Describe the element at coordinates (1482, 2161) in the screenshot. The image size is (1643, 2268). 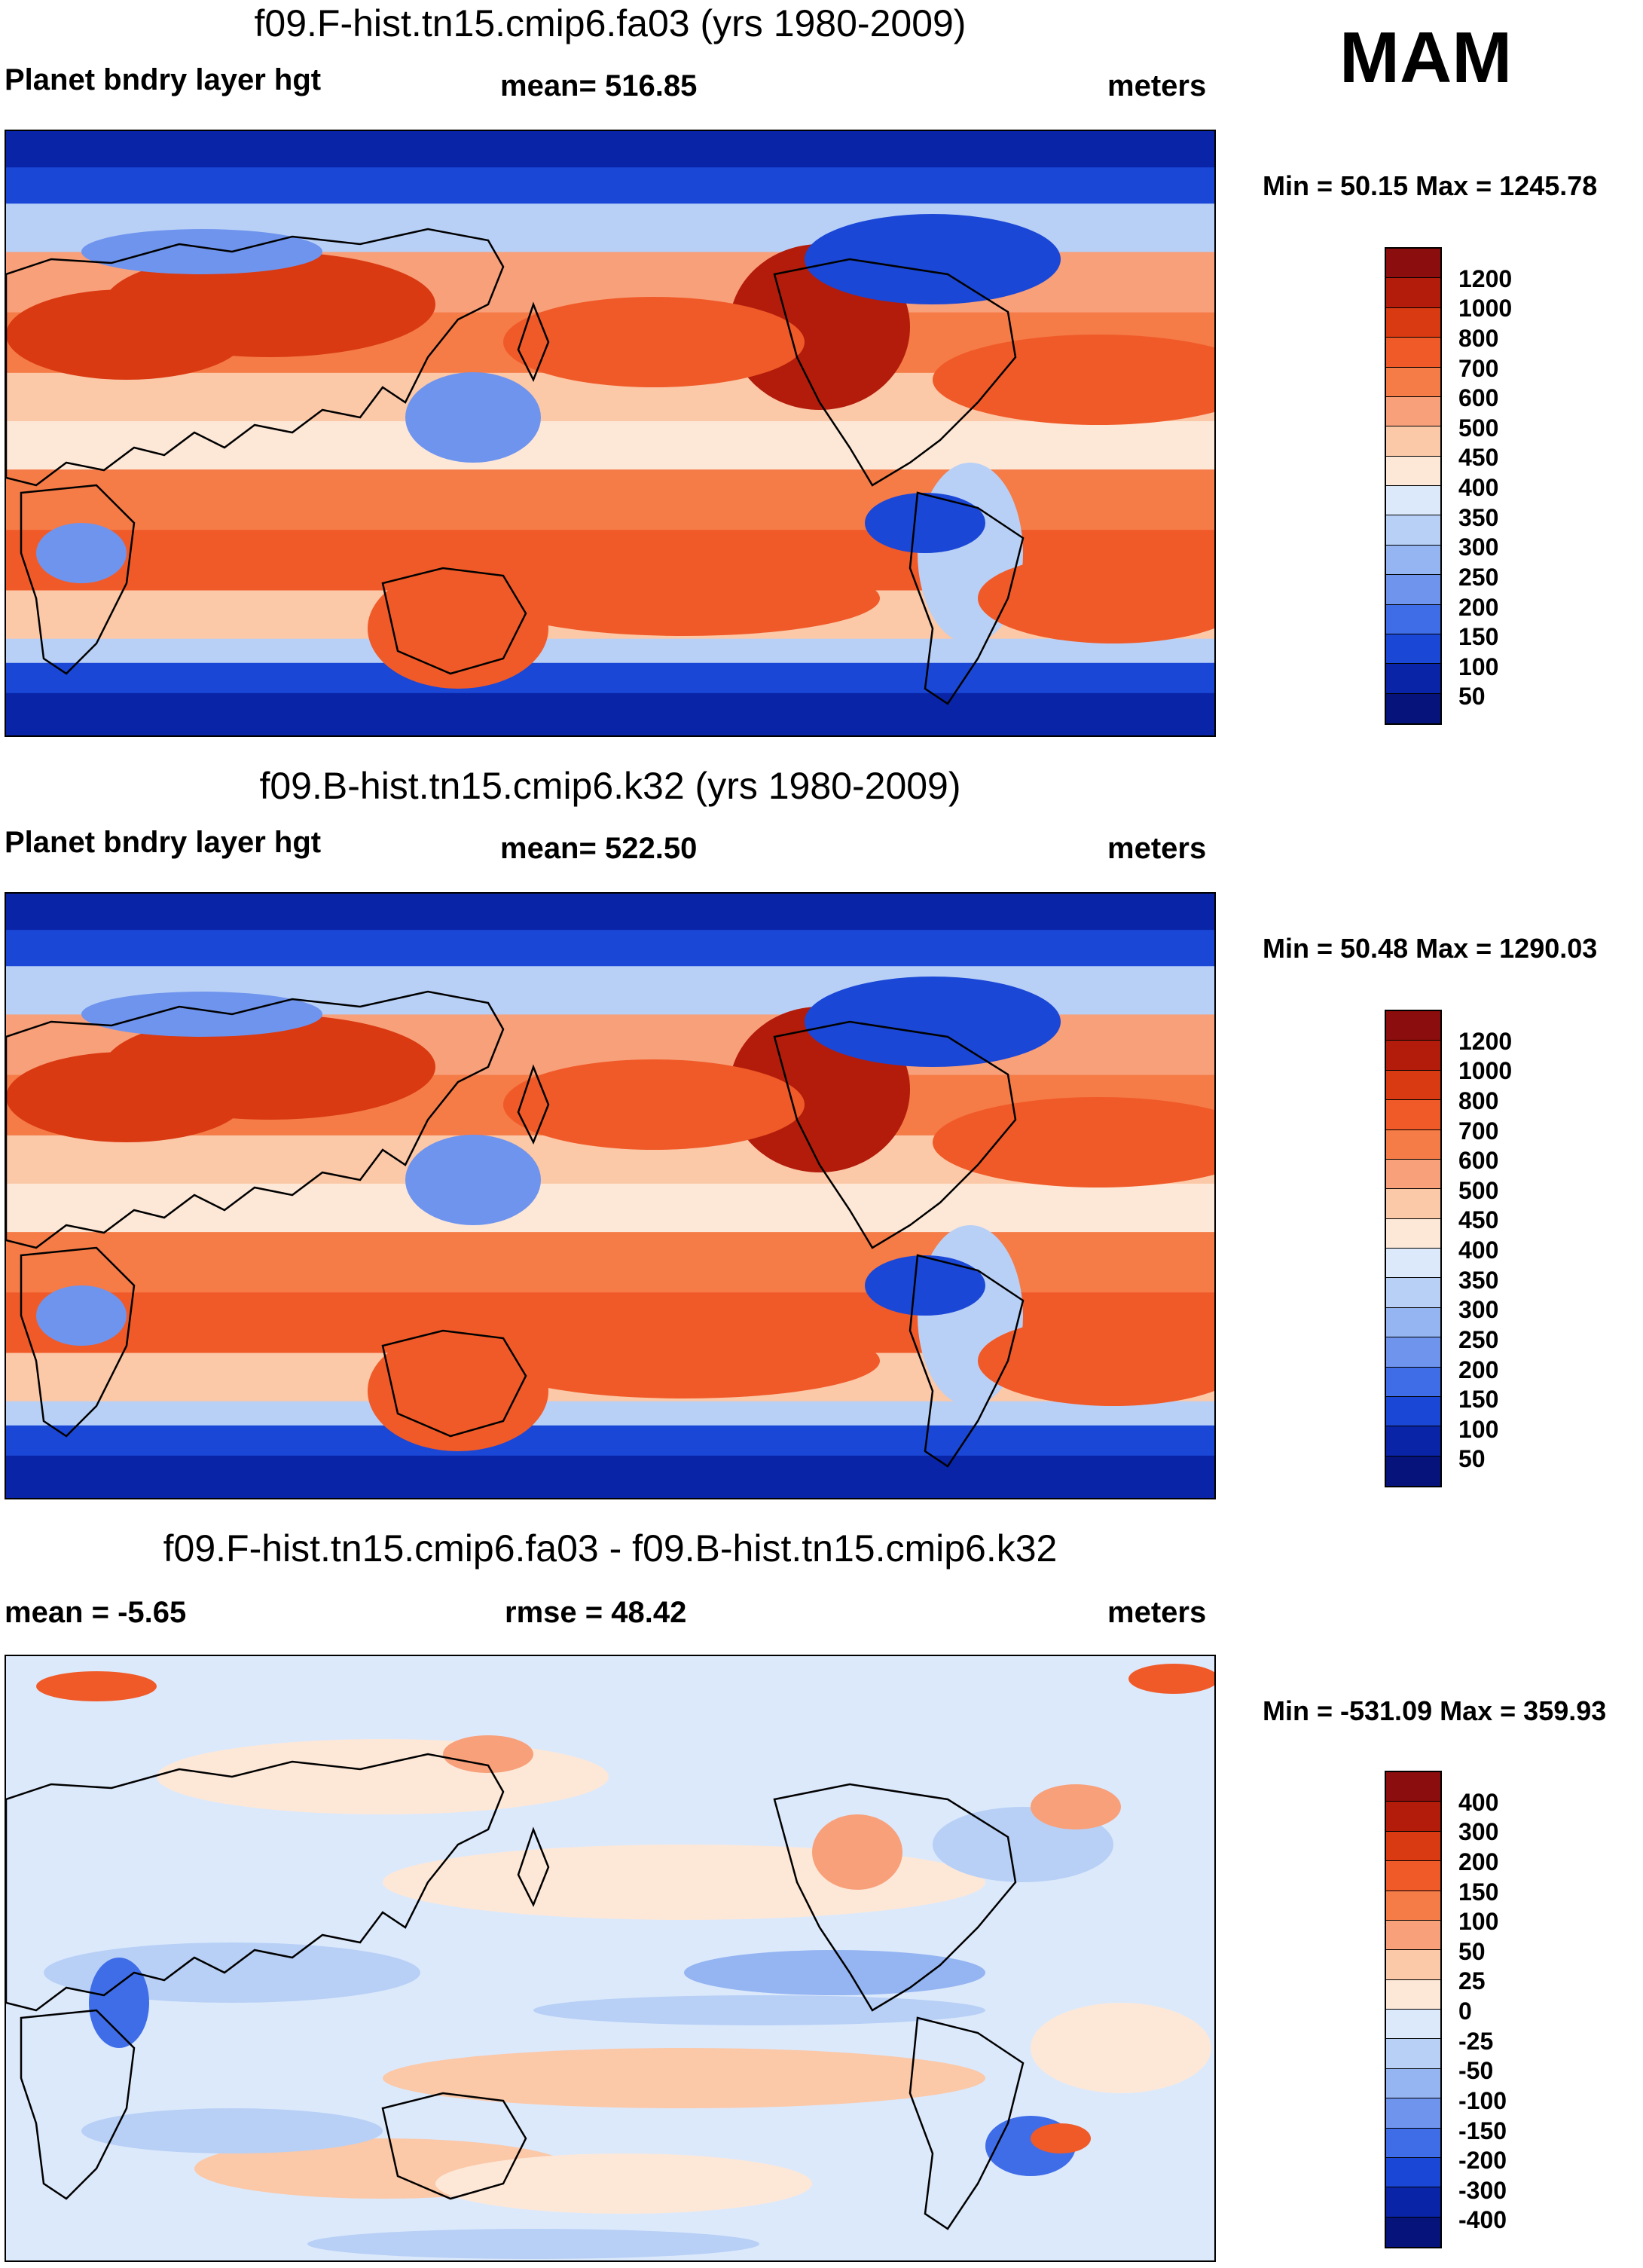
I see `colorbar-tick-label: -200` at that location.